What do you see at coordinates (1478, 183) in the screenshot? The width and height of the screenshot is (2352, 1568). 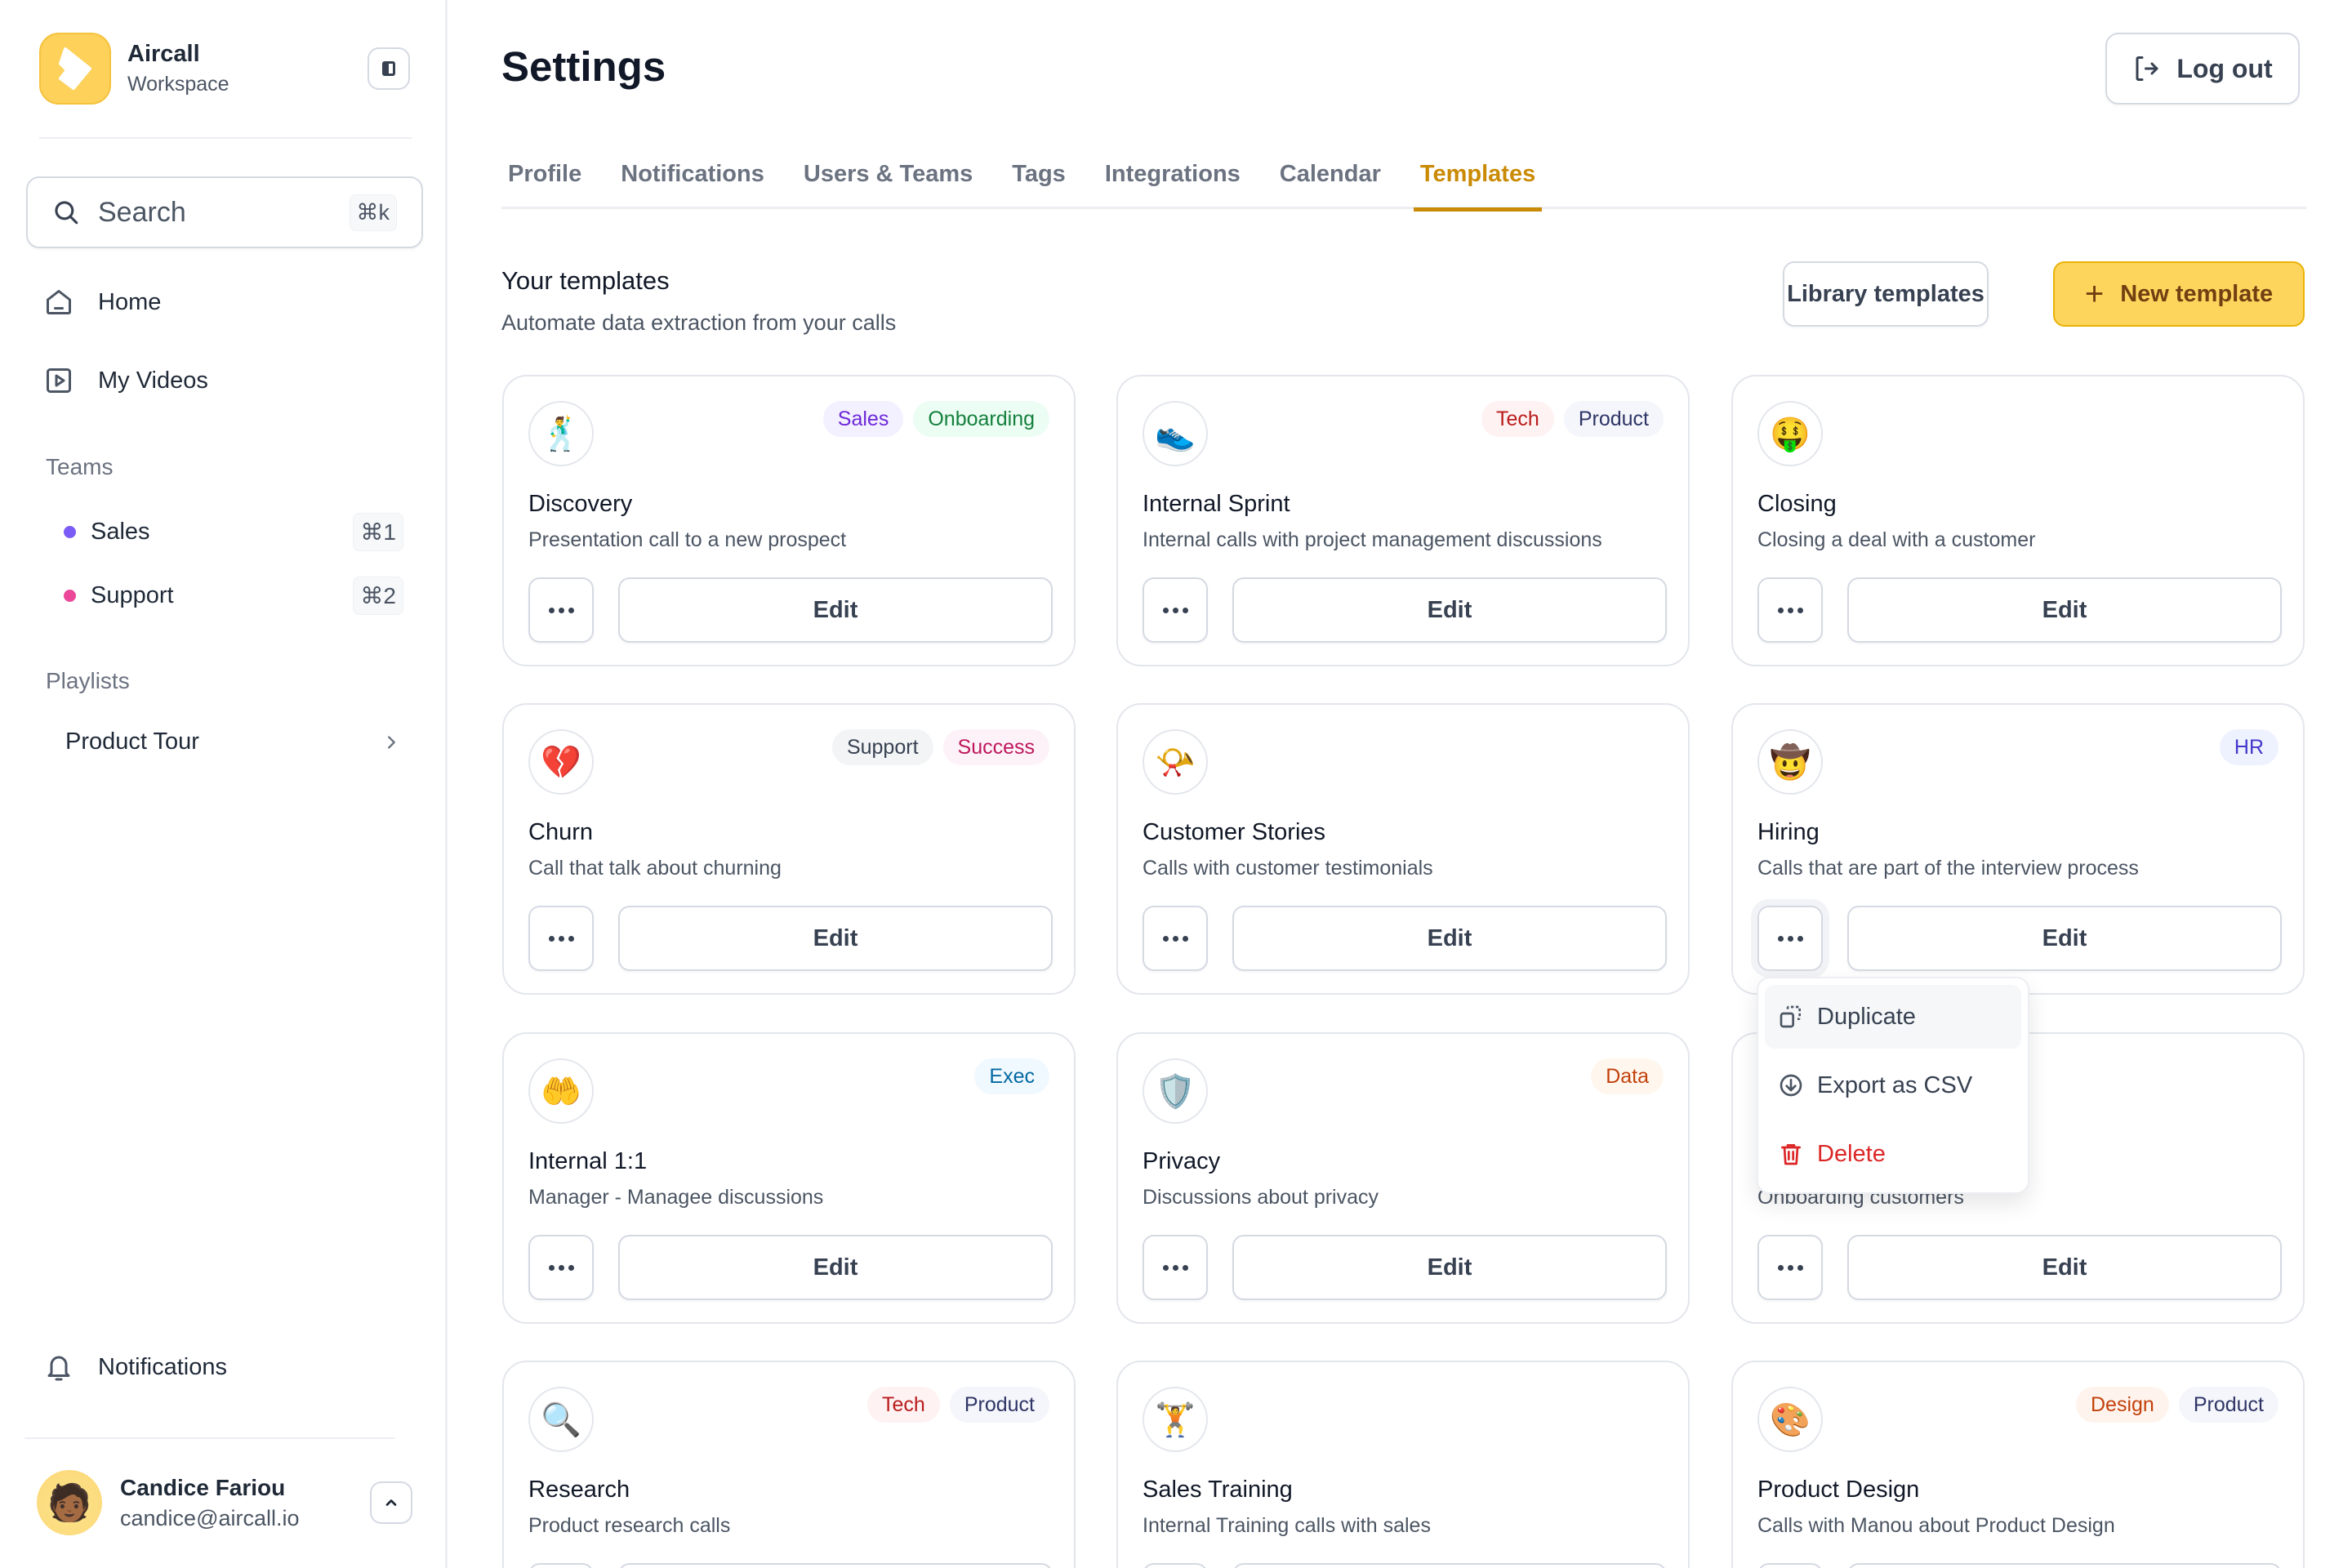 I see `tab-templates: Templates` at bounding box center [1478, 183].